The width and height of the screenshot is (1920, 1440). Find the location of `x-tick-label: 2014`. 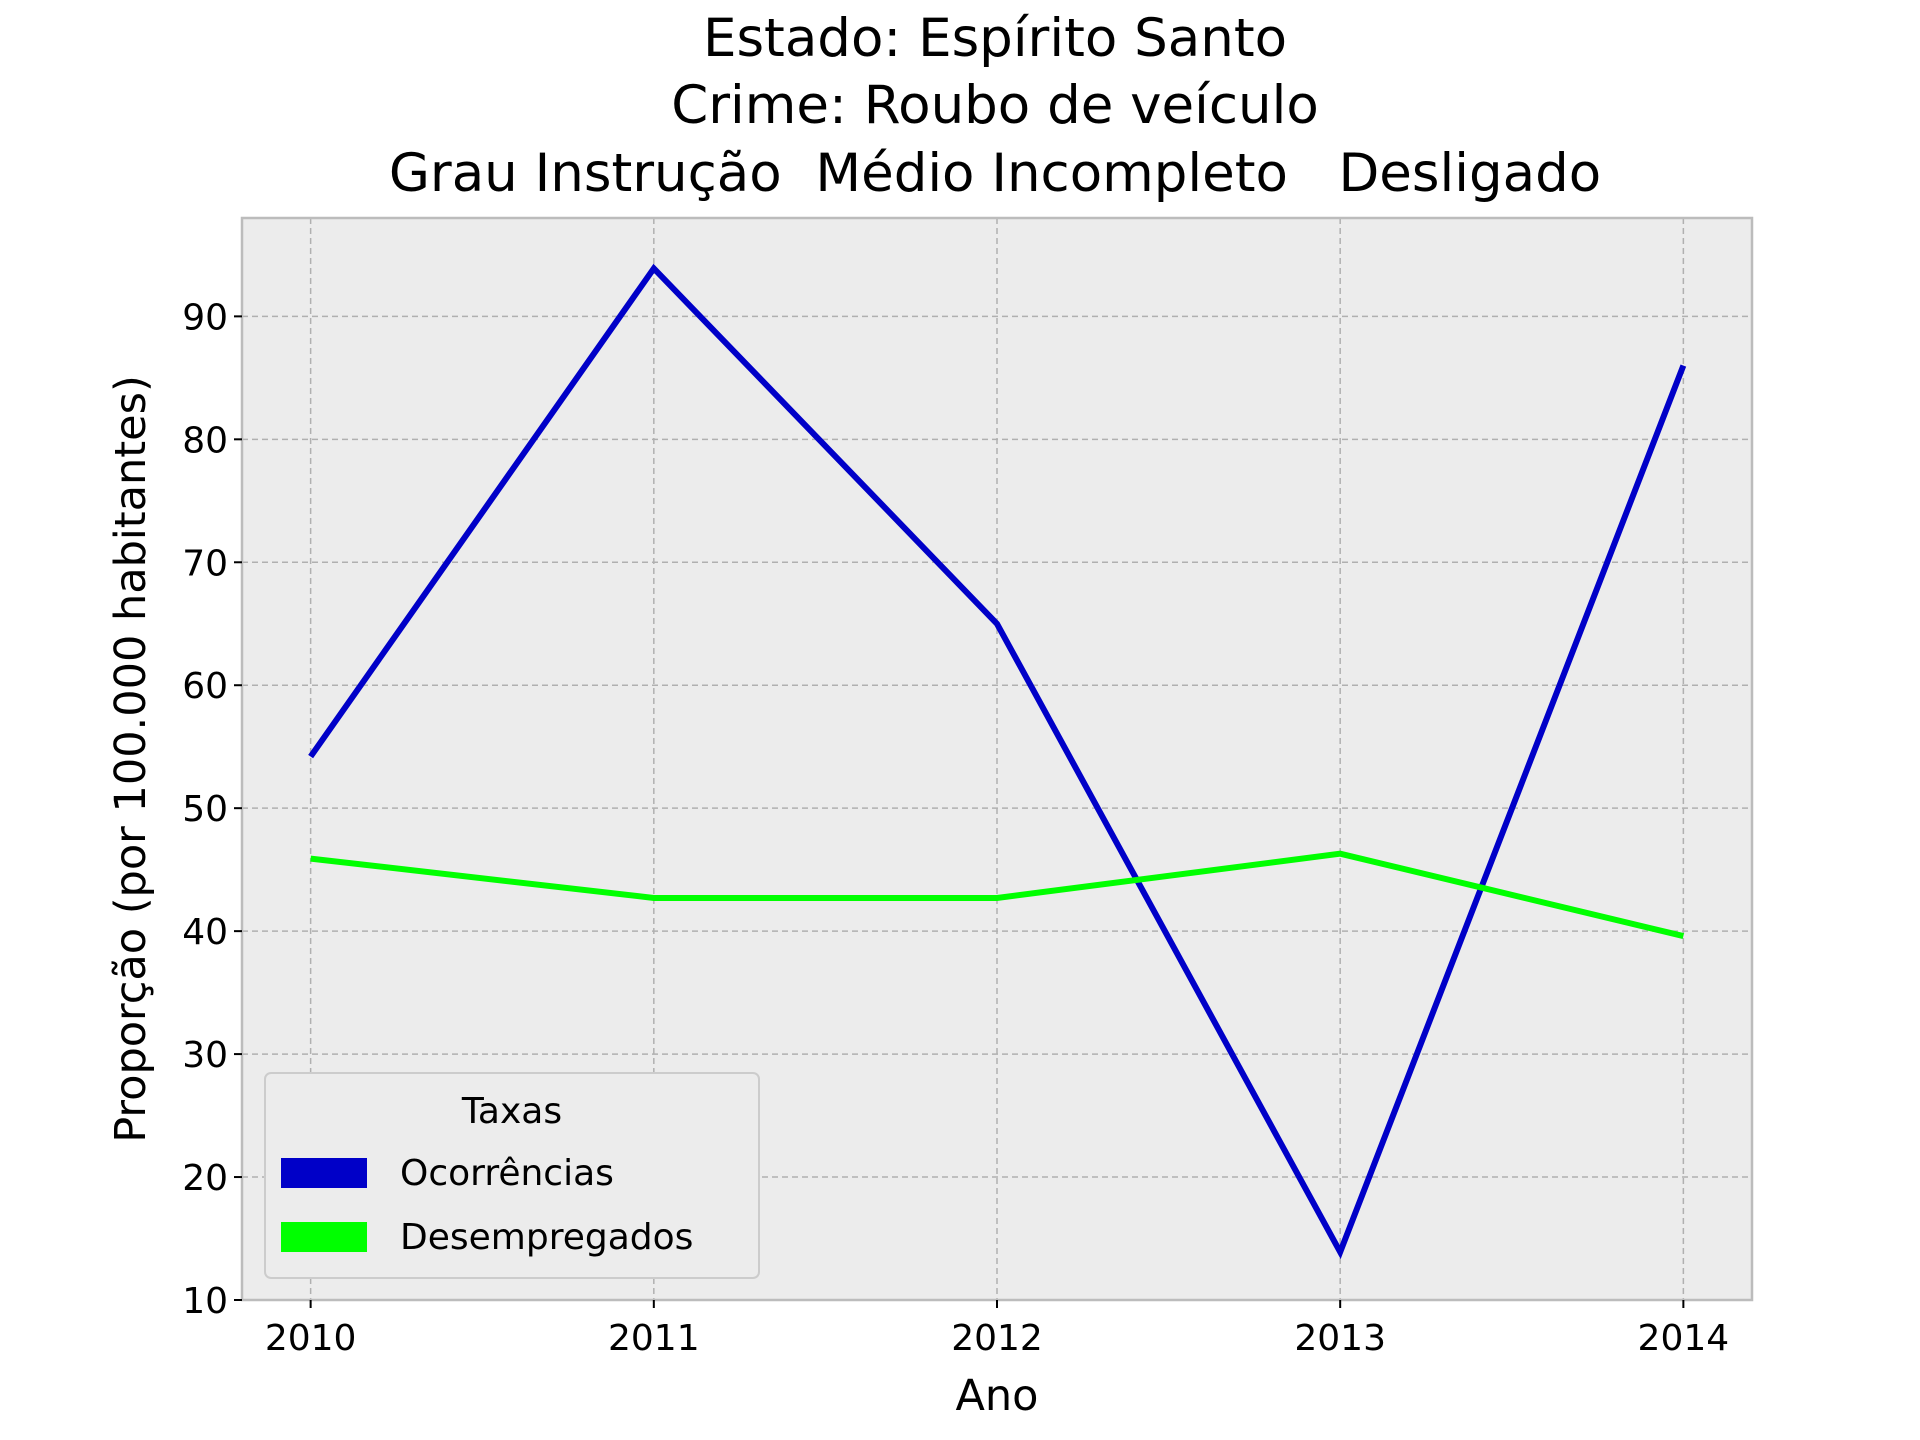

x-tick-label: 2014 is located at coordinates (1684, 1338).